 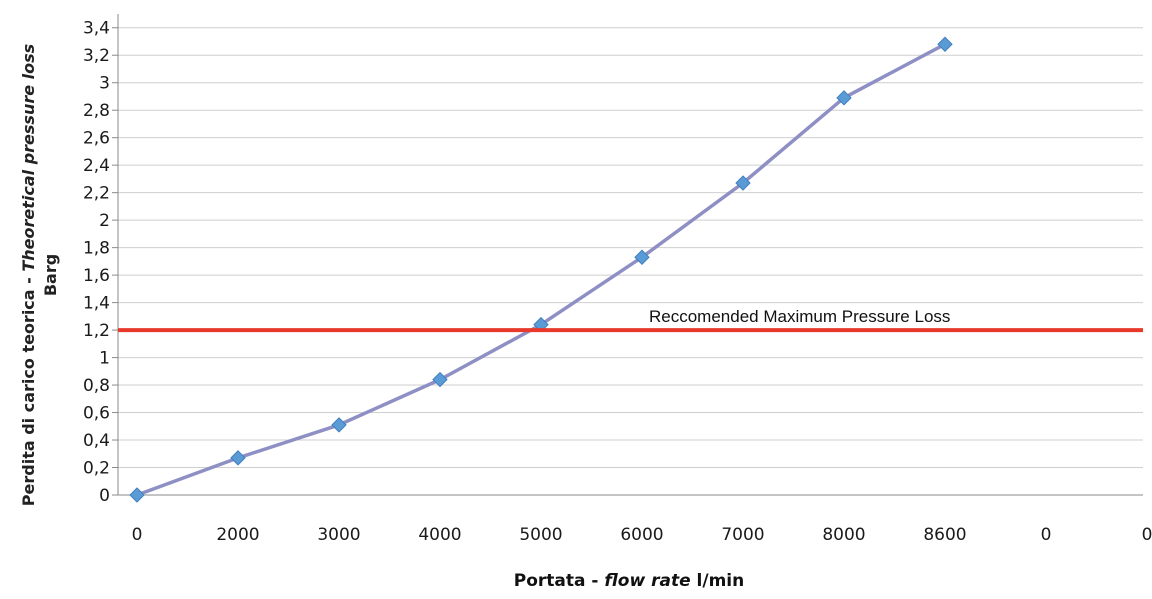 What do you see at coordinates (28, 158) in the screenshot?
I see `y-axis-label-italic: Theoretical pressure loss` at bounding box center [28, 158].